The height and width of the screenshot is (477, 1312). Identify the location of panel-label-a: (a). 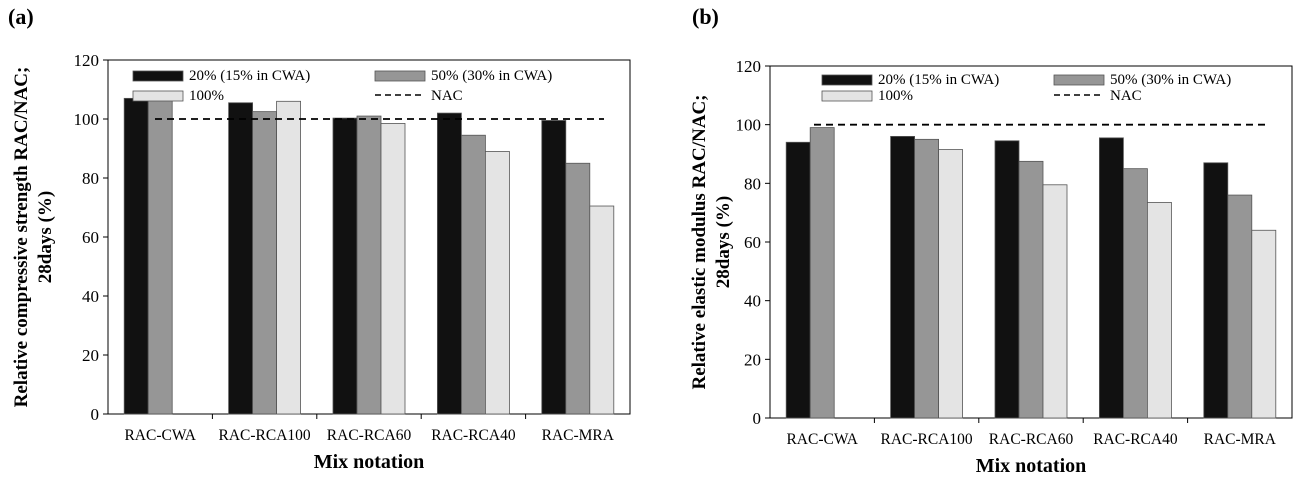
(21, 16).